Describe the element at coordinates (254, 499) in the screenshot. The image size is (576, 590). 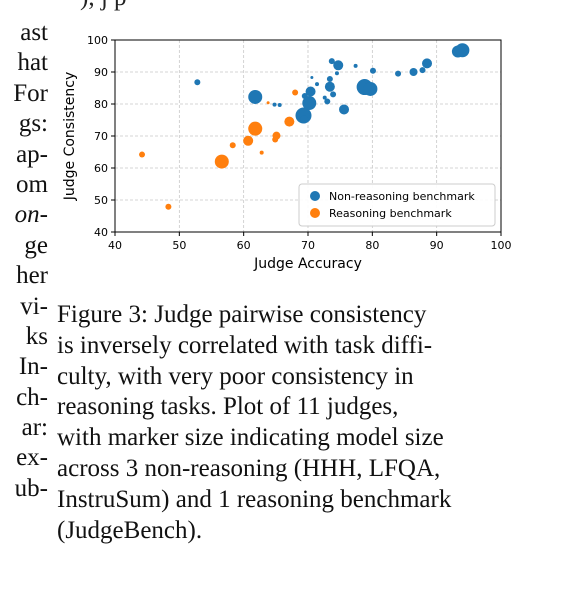
I see `caption-line: InstruSum) and 1 reasoning benchmark` at that location.